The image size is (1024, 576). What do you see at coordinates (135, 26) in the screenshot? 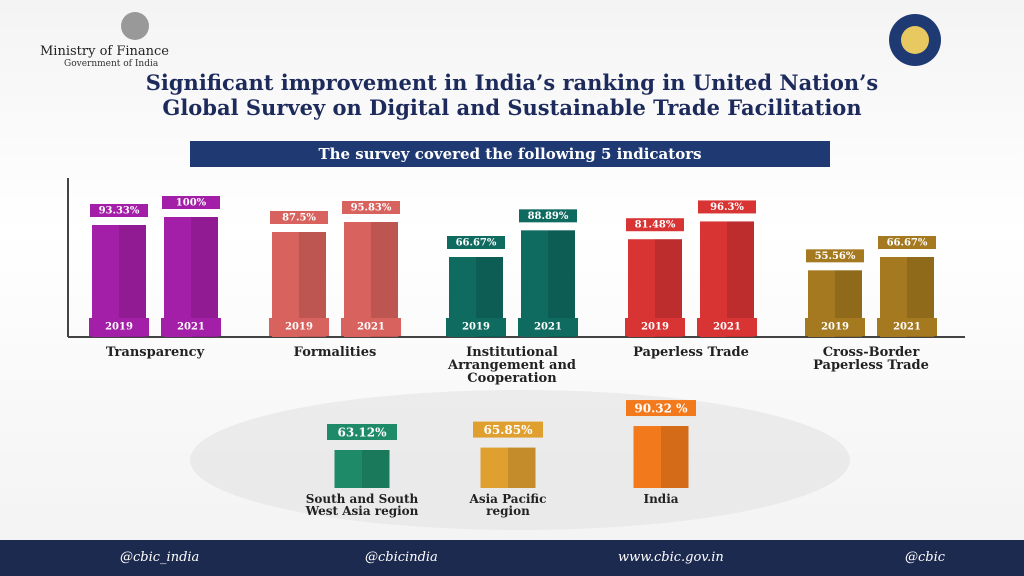
I see `emblem` at bounding box center [135, 26].